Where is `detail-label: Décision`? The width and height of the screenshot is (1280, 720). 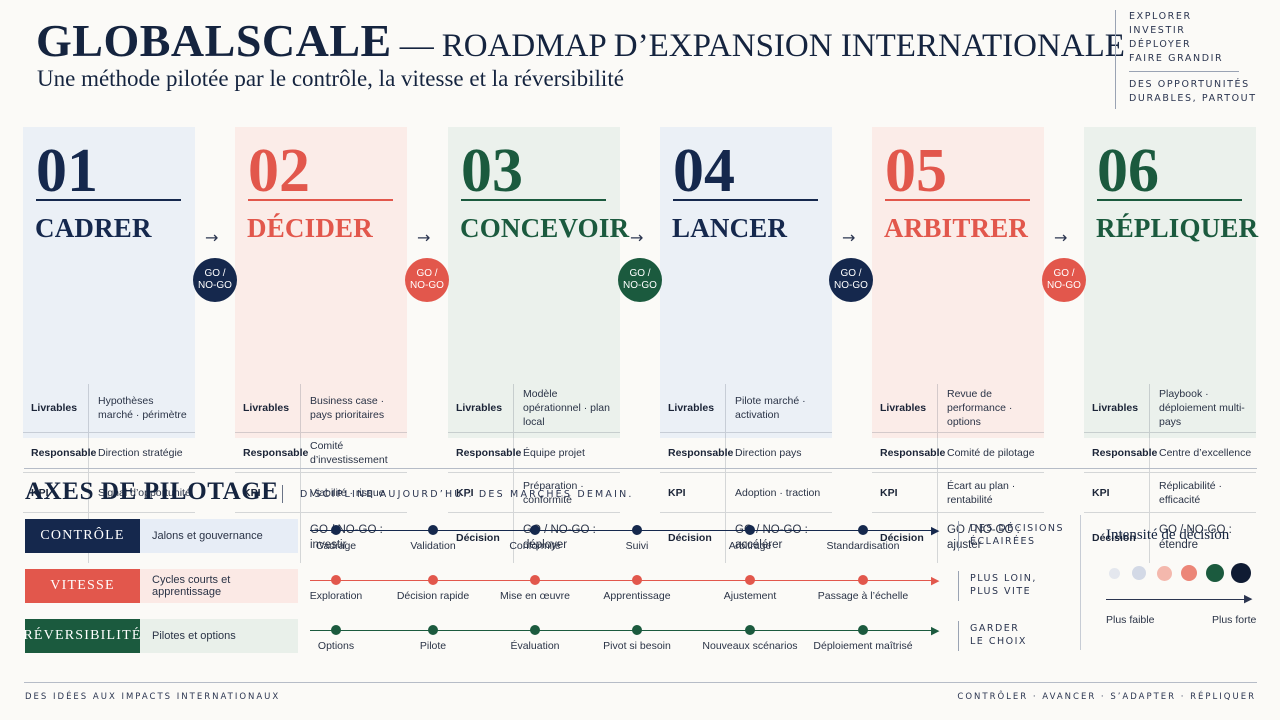
detail-label: Décision is located at coordinates (905, 538).